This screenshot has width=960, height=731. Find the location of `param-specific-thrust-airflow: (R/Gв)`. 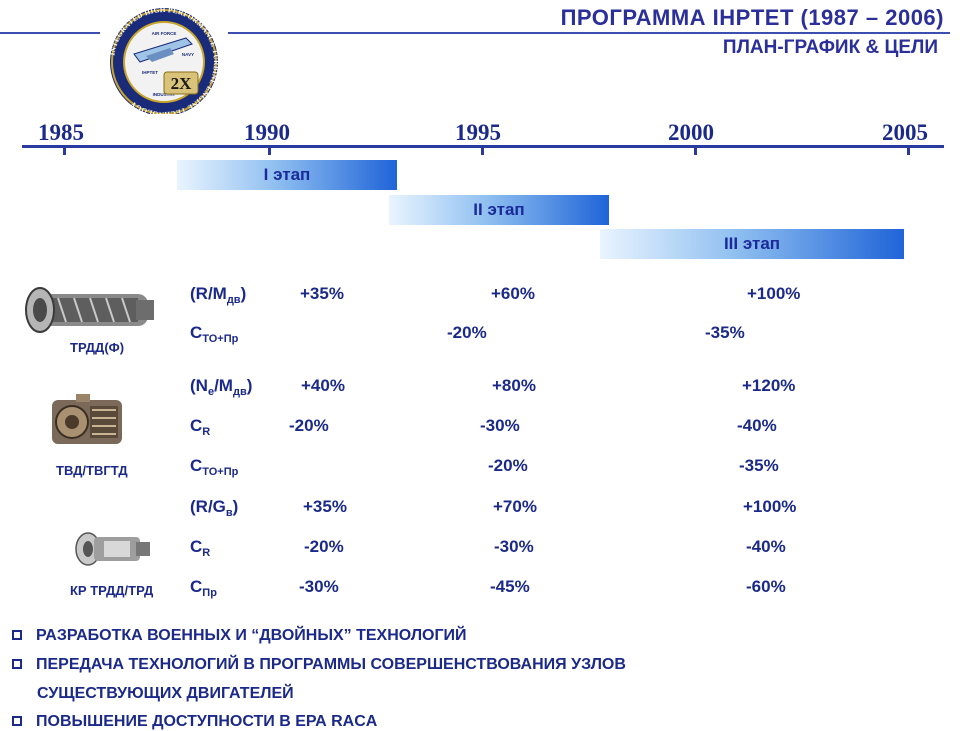

param-specific-thrust-airflow: (R/Gв) is located at coordinates (214, 508).